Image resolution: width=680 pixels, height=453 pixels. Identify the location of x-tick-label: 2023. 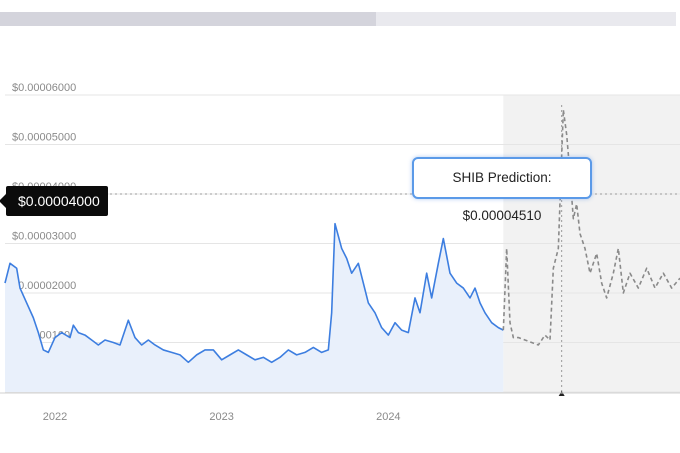
(221, 417).